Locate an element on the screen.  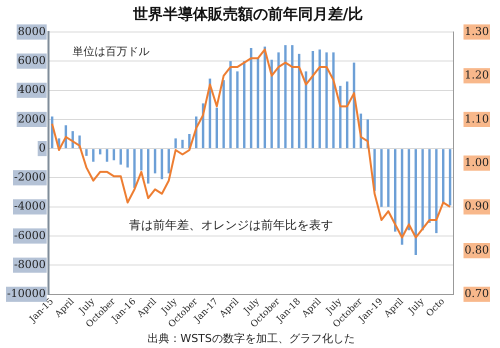
y2-tick-label: 1.30 is located at coordinates (477, 31).